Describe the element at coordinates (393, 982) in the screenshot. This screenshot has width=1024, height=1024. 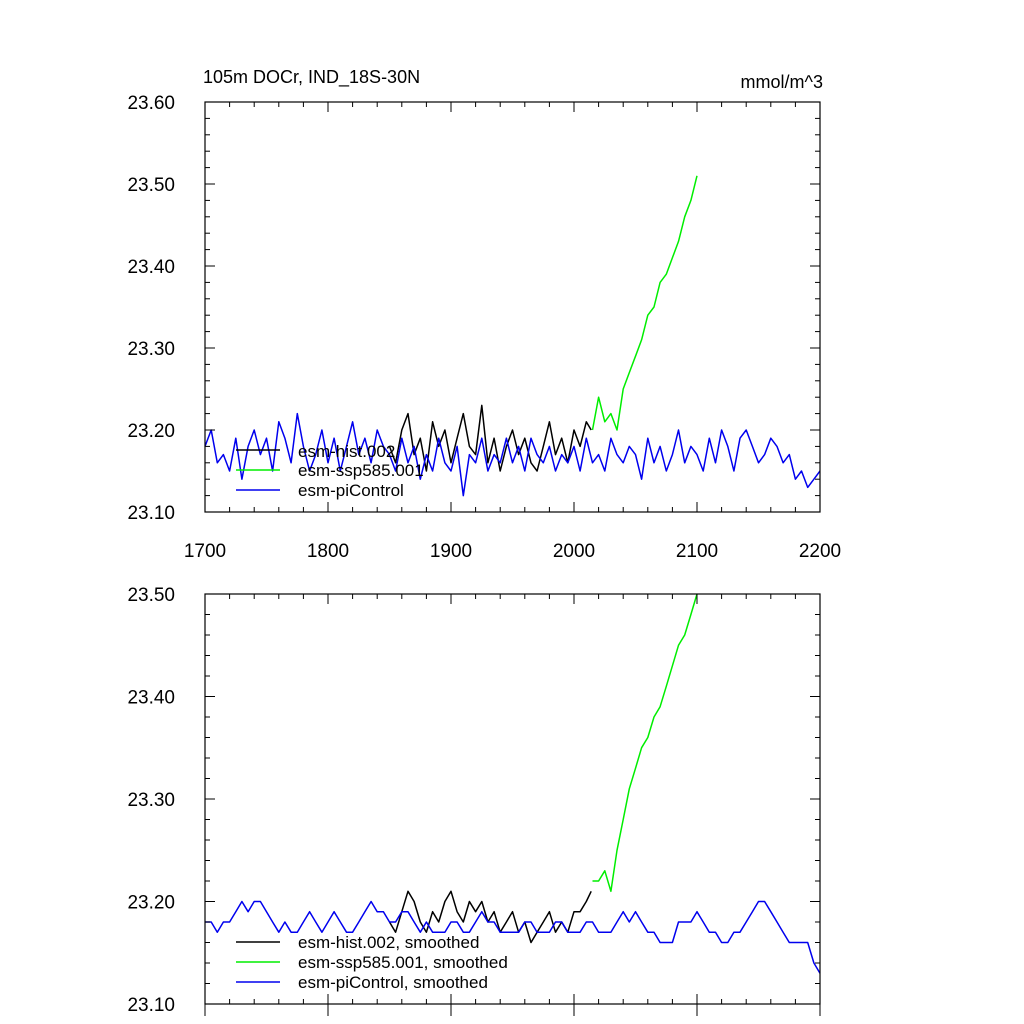
I see `bottom-legend-label-pi: esm-piControl, smoothed` at that location.